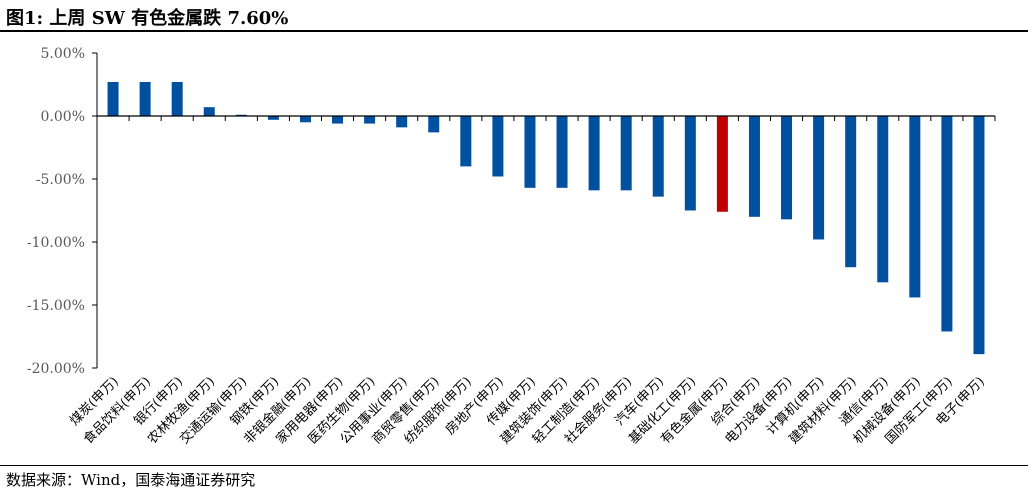  What do you see at coordinates (60, 180) in the screenshot?
I see `y-tick-label: -5.00%` at bounding box center [60, 180].